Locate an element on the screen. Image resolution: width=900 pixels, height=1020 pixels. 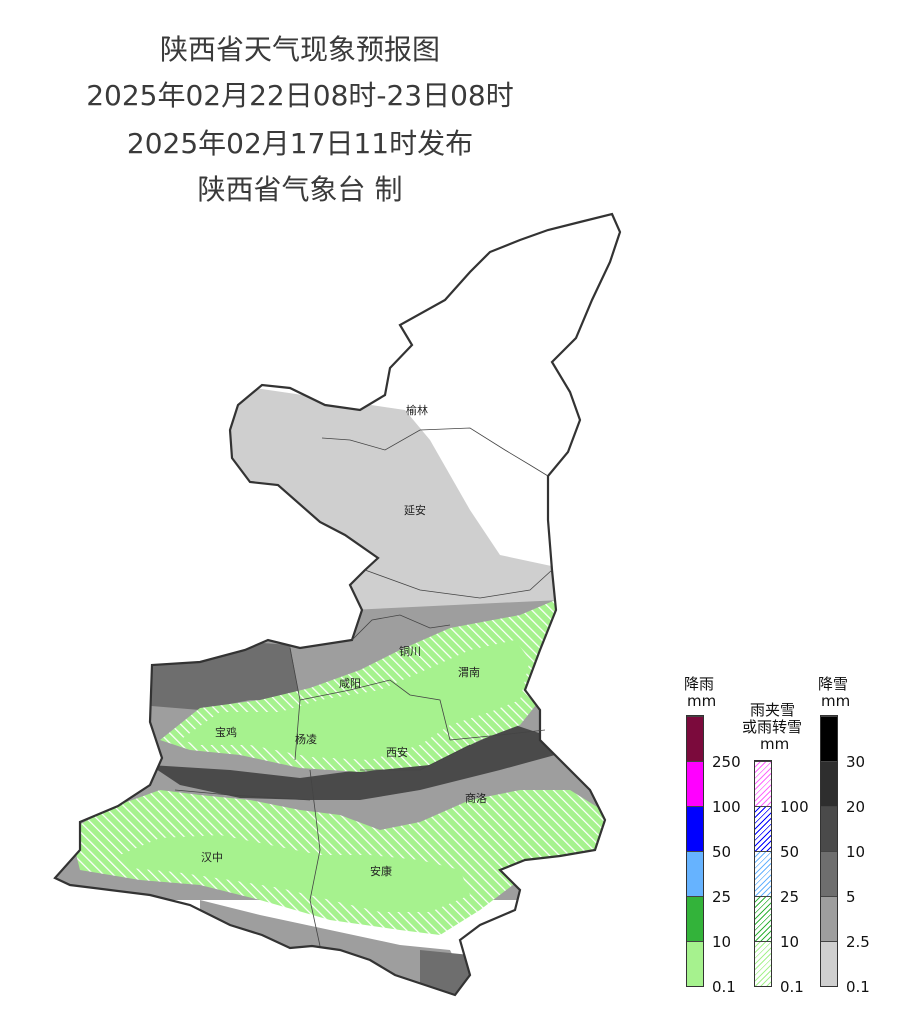
legend-mixed-label: 0.1 is located at coordinates (792, 987).